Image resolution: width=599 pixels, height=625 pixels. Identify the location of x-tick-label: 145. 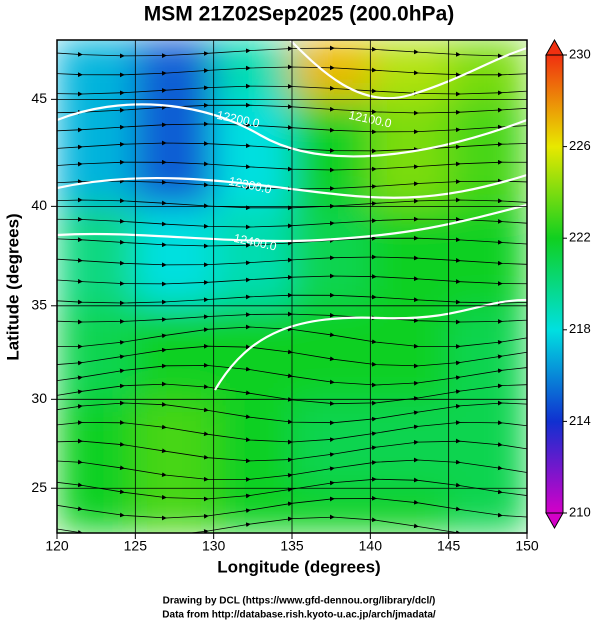
(449, 546).